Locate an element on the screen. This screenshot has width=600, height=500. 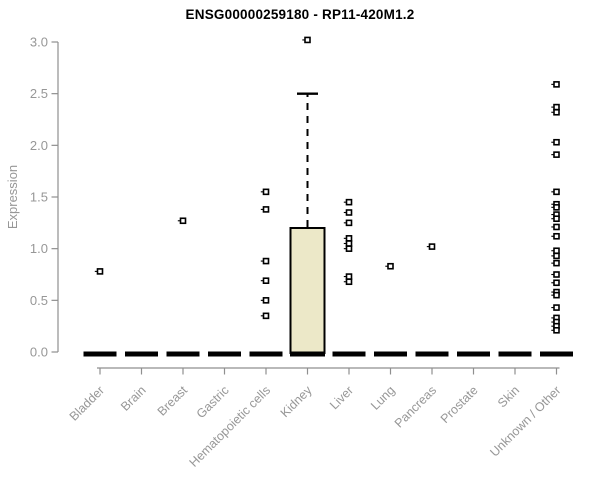
y-tick-label: 1.0 is located at coordinates (39, 248).